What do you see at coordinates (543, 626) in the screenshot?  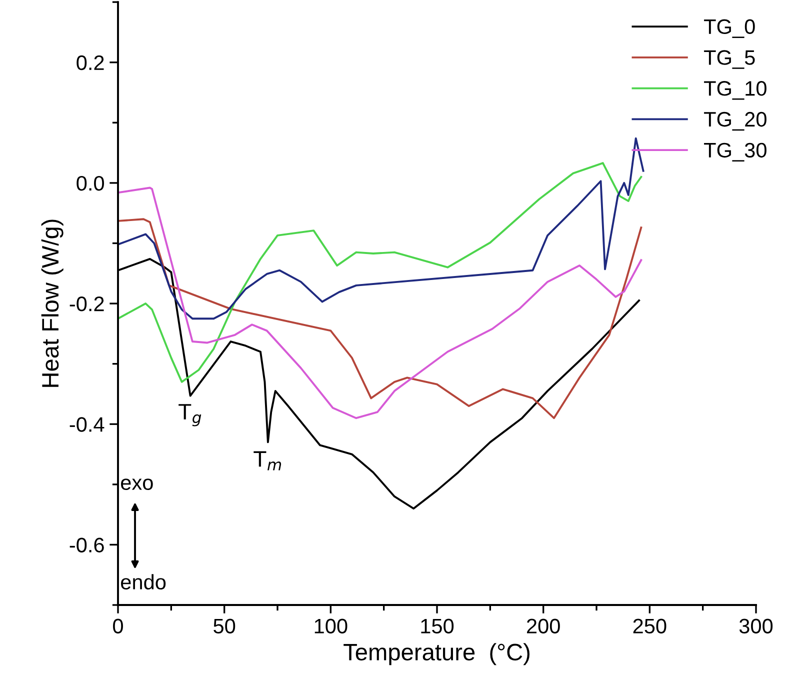 I see `x-tick-label: 200` at bounding box center [543, 626].